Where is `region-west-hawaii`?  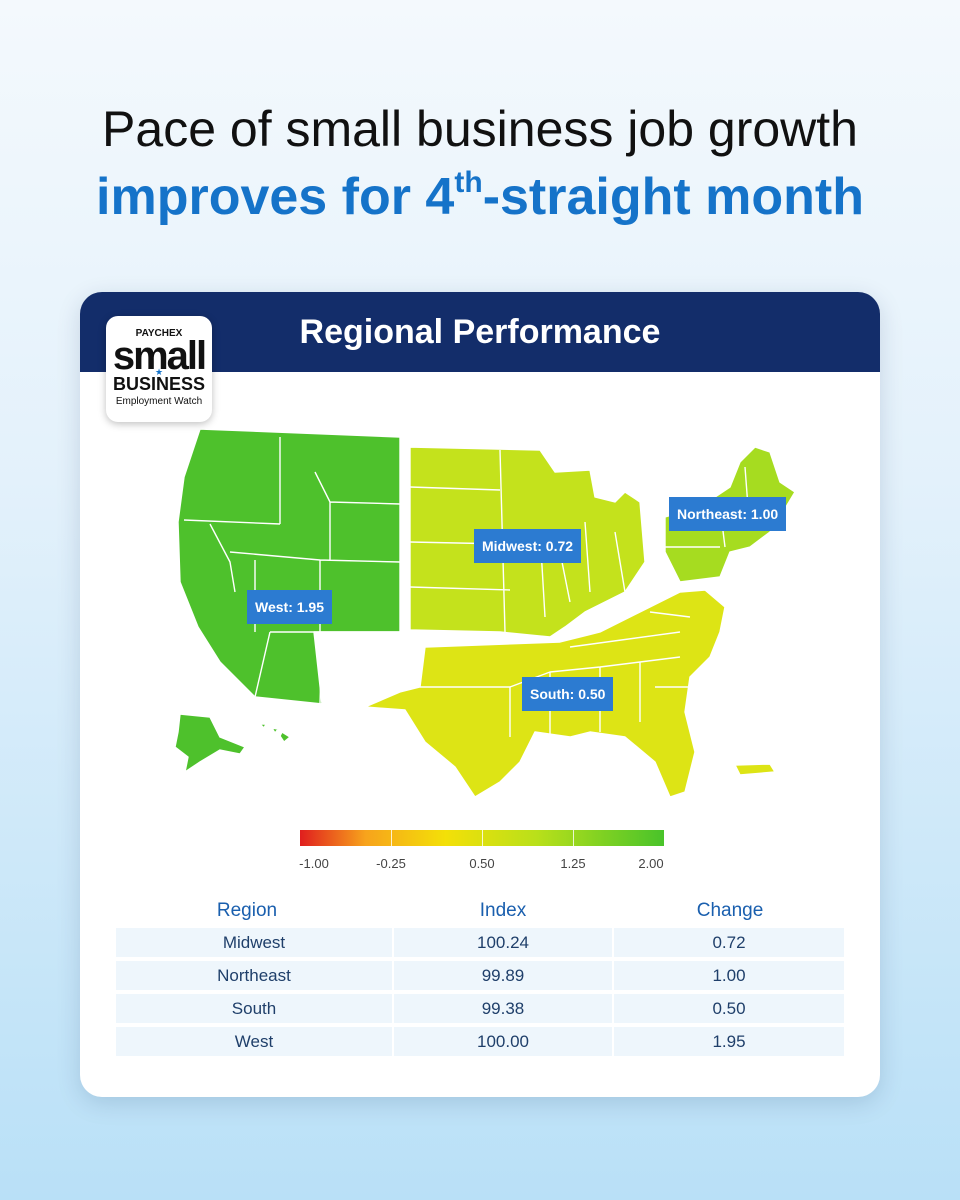 region-west-hawaii is located at coordinates (275, 733).